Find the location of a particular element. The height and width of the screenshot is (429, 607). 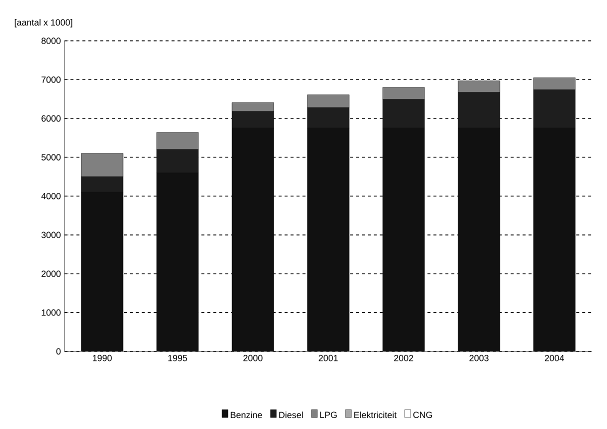

x-tick-label: 1995 is located at coordinates (178, 358).